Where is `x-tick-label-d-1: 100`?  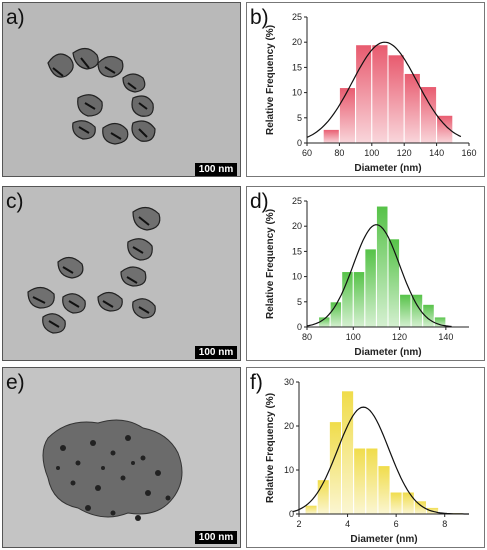
x-tick-label-d-1: 100 is located at coordinates (353, 337).